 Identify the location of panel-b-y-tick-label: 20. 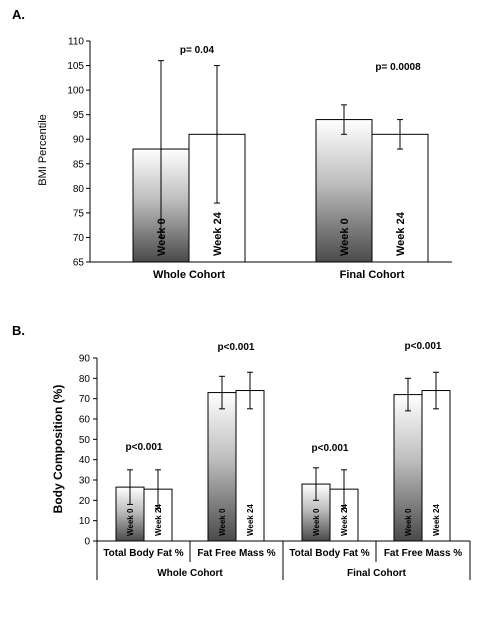
(85, 501).